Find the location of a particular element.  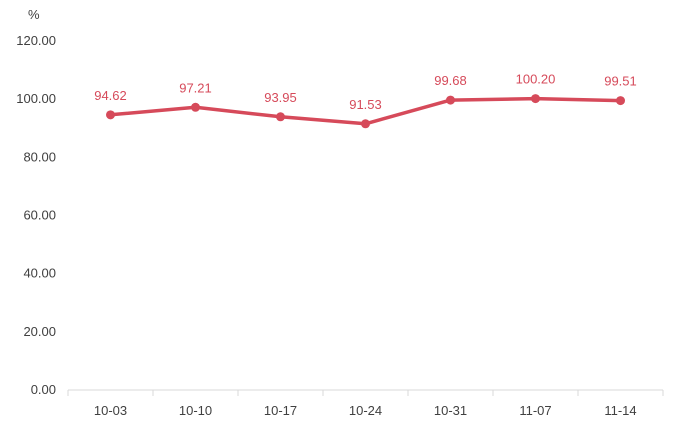

y-tick-label: 100.00 is located at coordinates (36, 98).